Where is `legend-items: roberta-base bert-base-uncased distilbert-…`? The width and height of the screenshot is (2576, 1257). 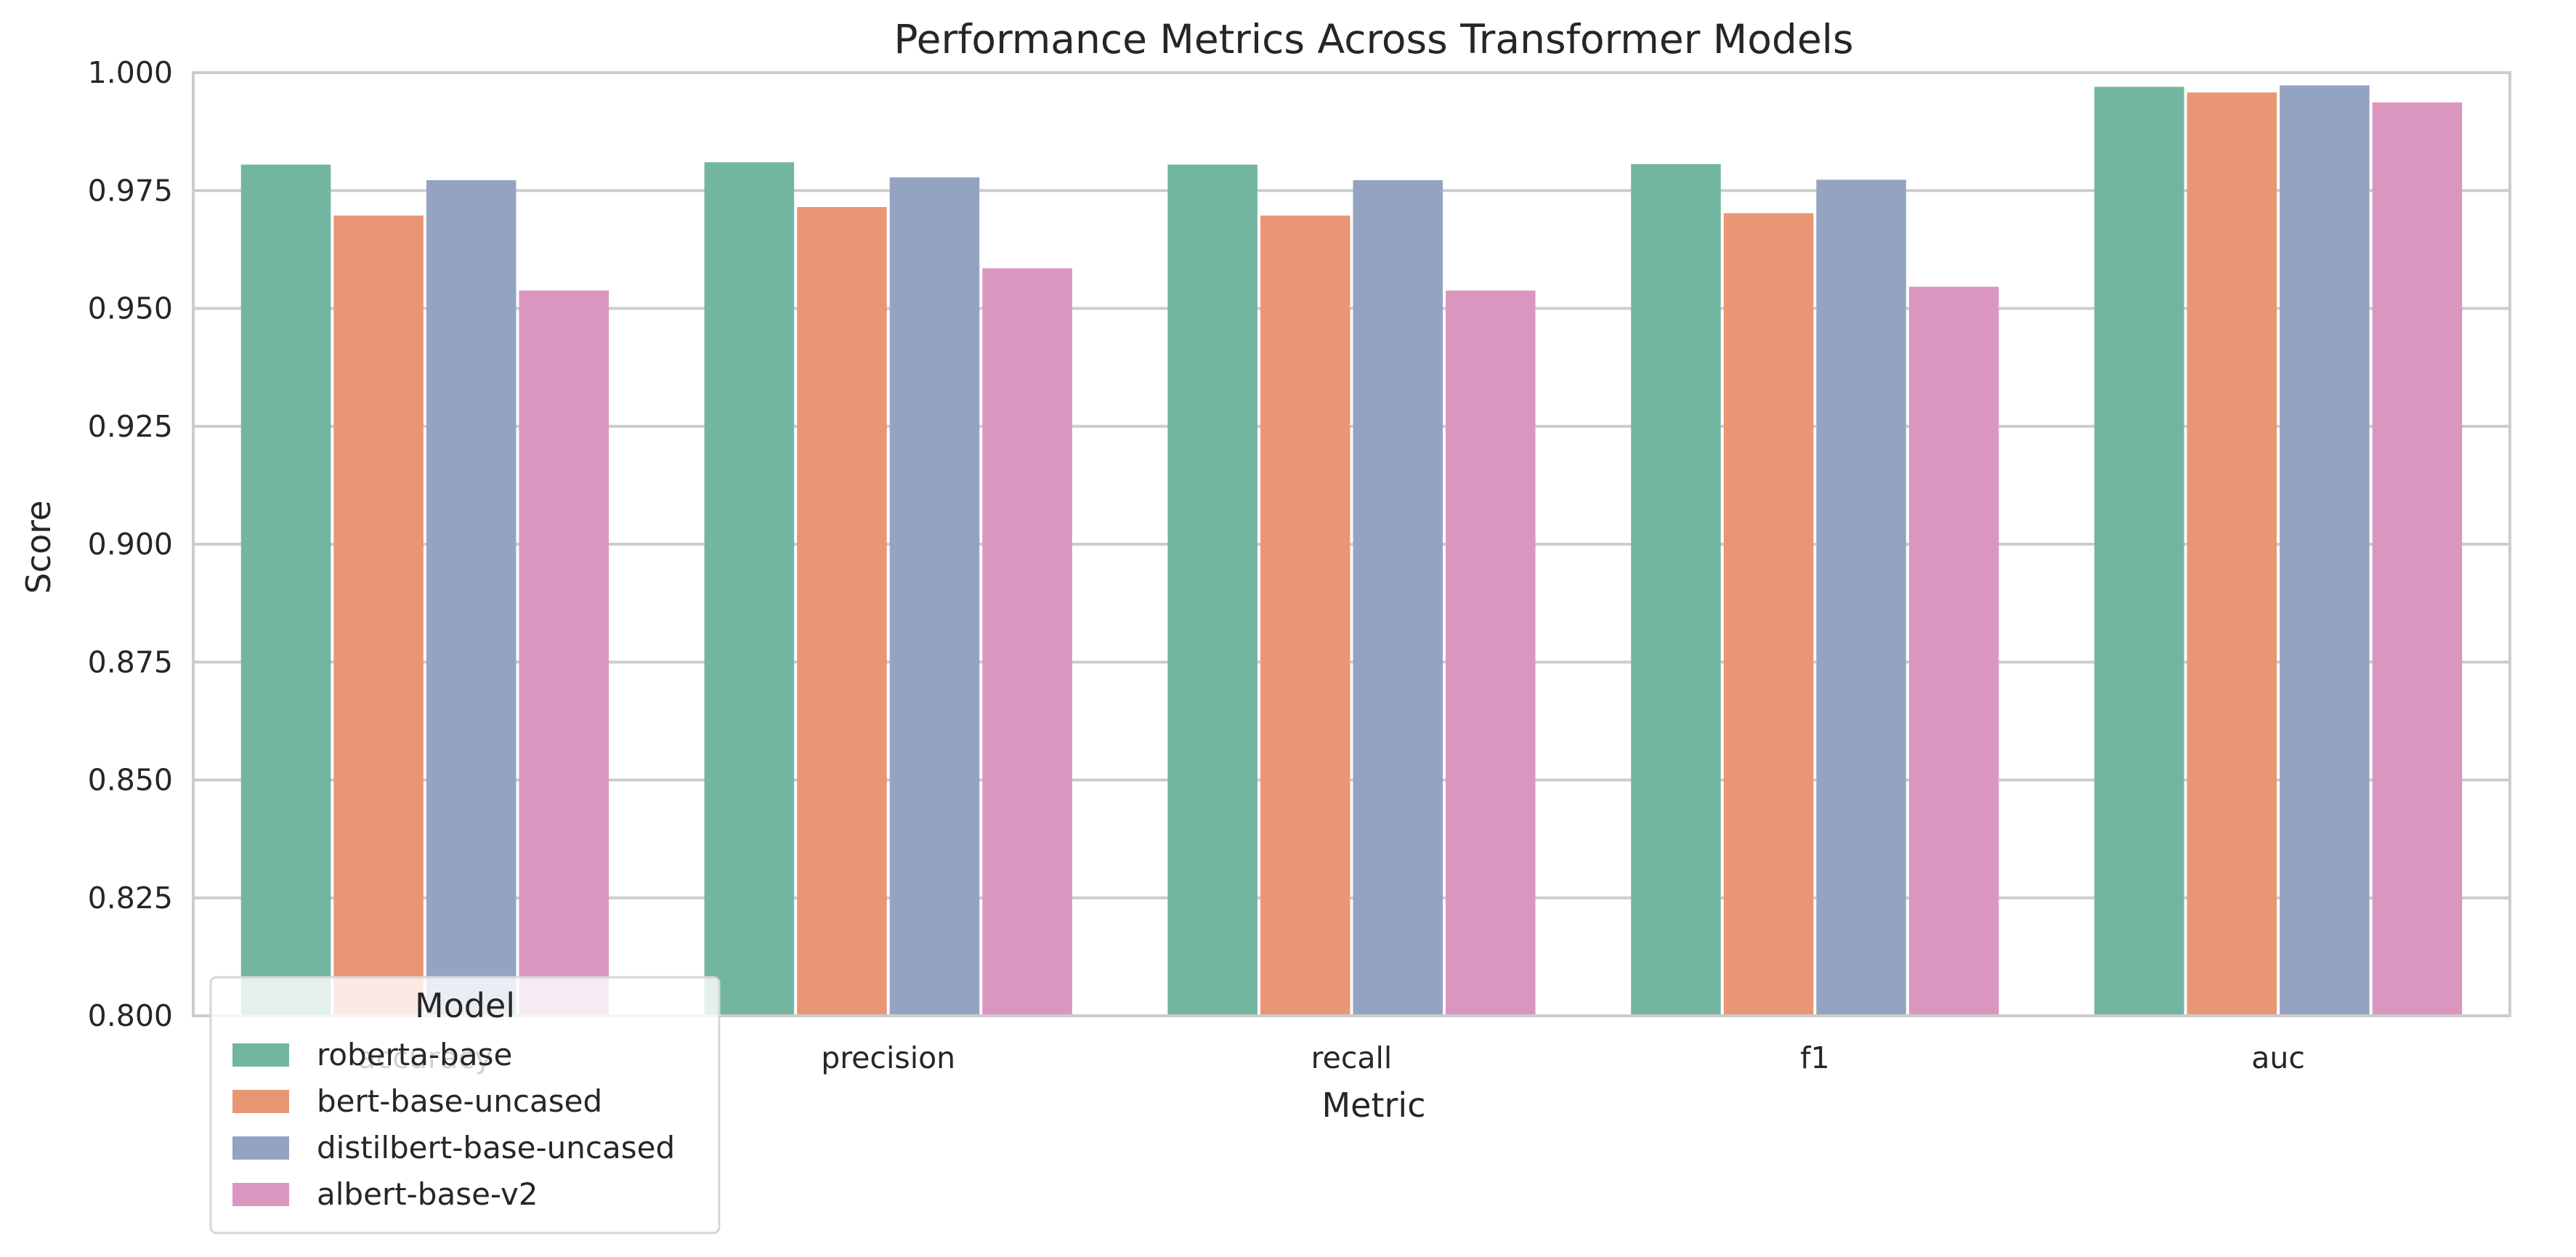 legend-items: roberta-base bert-base-uncased distilbert-… is located at coordinates (453, 1124).